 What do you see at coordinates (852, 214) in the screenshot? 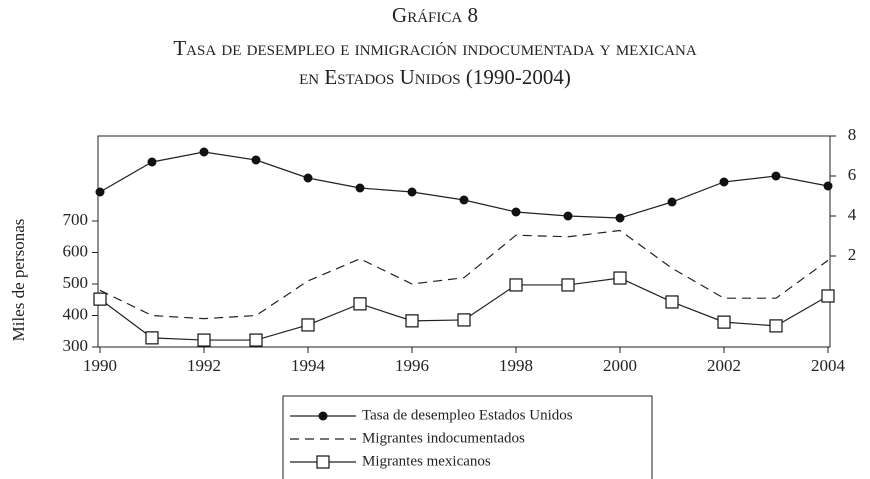
I see `y2-tick-label: 4` at bounding box center [852, 214].